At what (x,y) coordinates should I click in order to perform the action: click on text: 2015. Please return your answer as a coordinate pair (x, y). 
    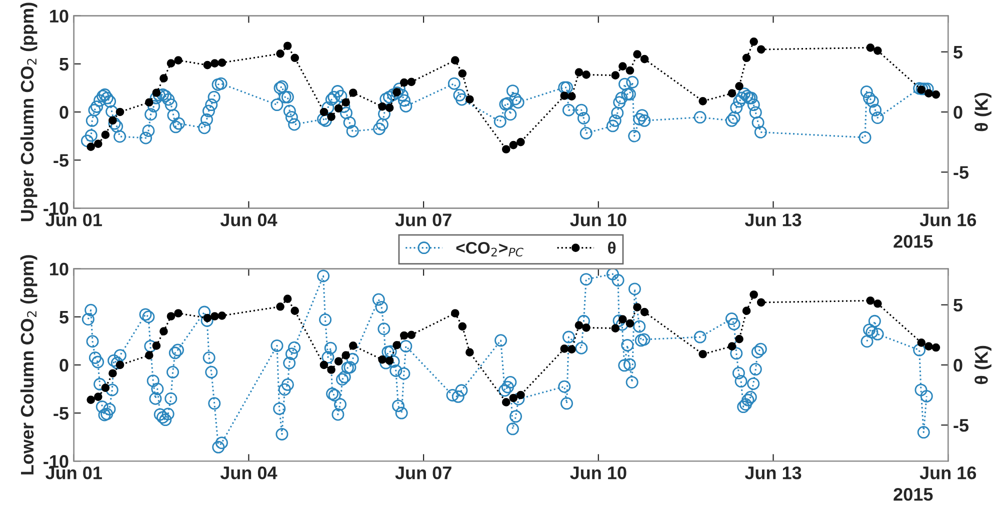
    Looking at the image, I should click on (913, 241).